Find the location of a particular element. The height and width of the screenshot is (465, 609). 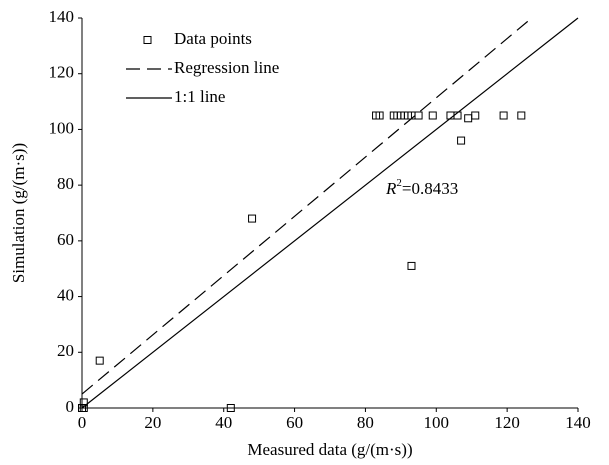

legend-marker is located at coordinates (147, 40).